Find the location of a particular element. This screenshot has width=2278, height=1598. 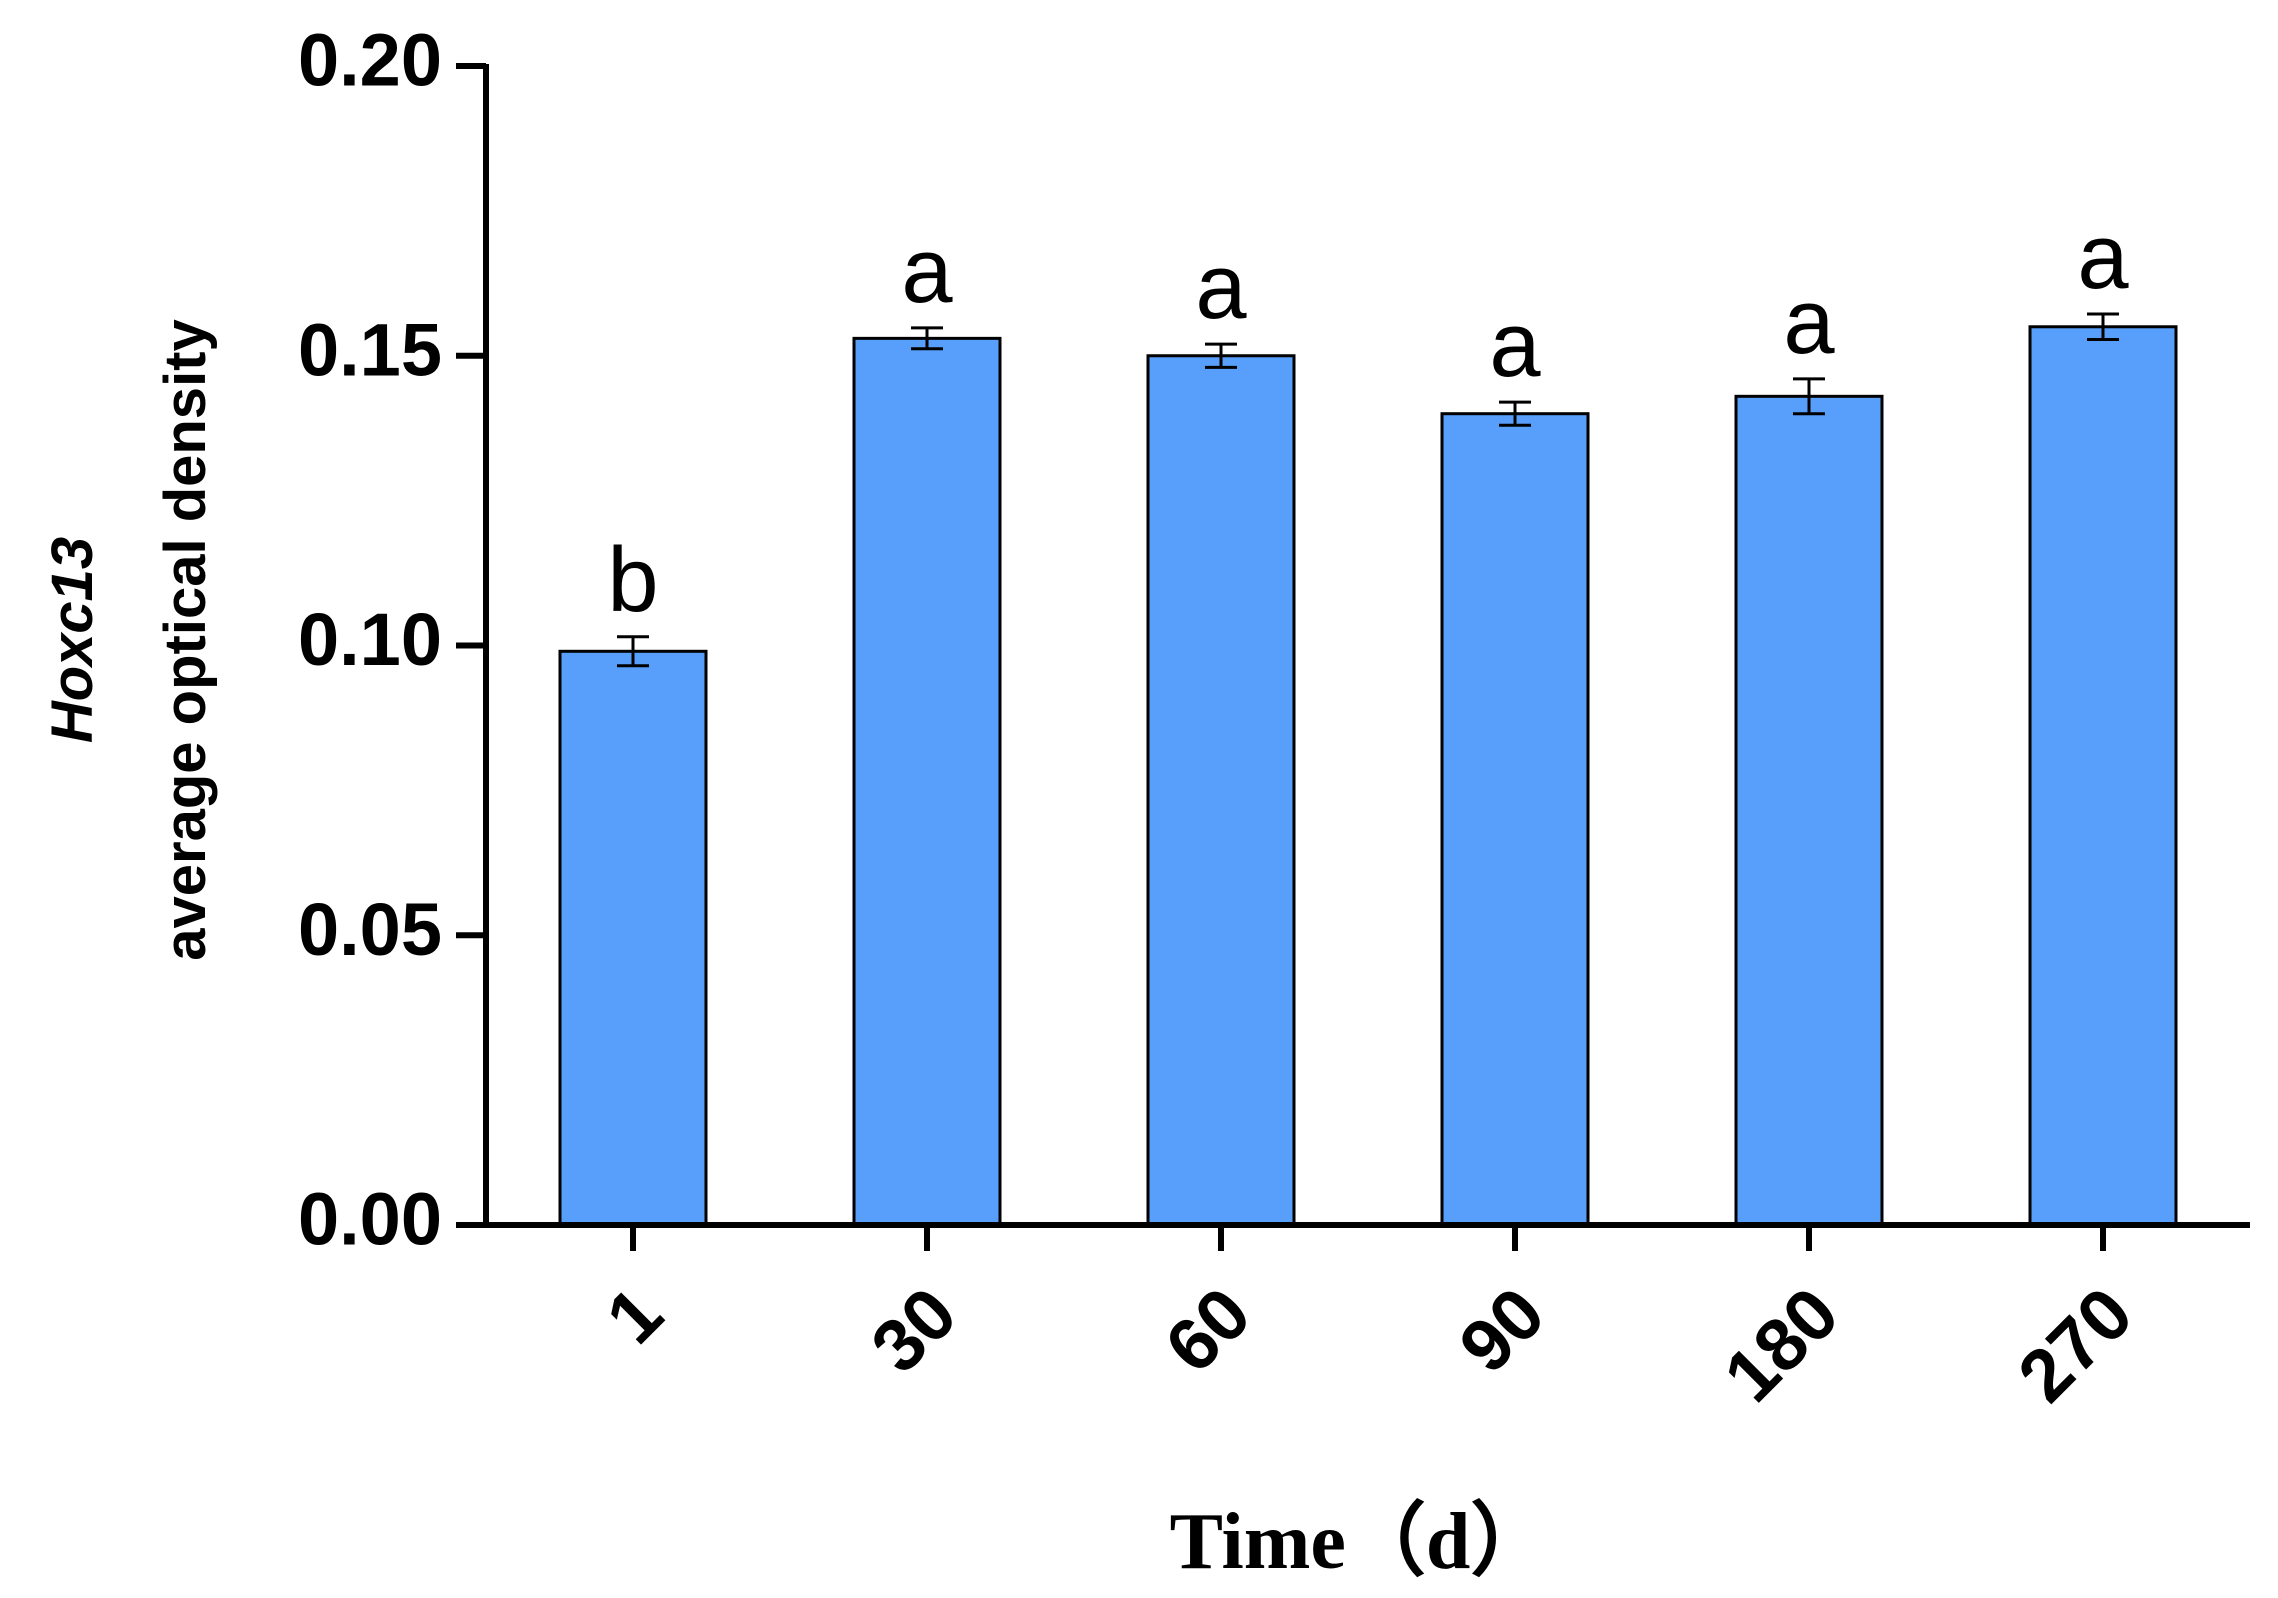

significance-label-90: a is located at coordinates (1515, 345).